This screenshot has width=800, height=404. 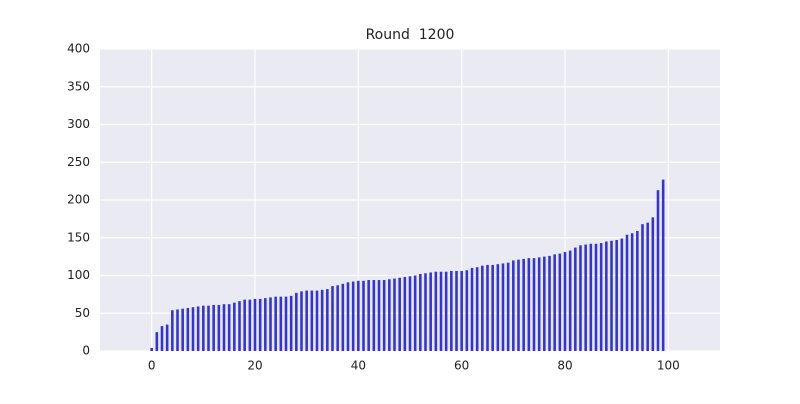 What do you see at coordinates (86, 351) in the screenshot?
I see `y-tick-label: 0` at bounding box center [86, 351].